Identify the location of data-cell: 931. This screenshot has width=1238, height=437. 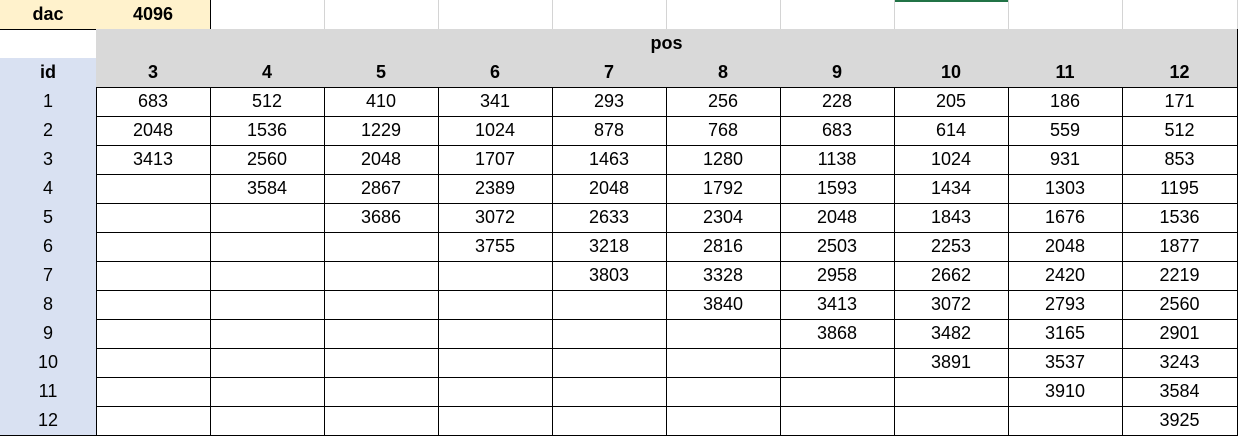
(1065, 160).